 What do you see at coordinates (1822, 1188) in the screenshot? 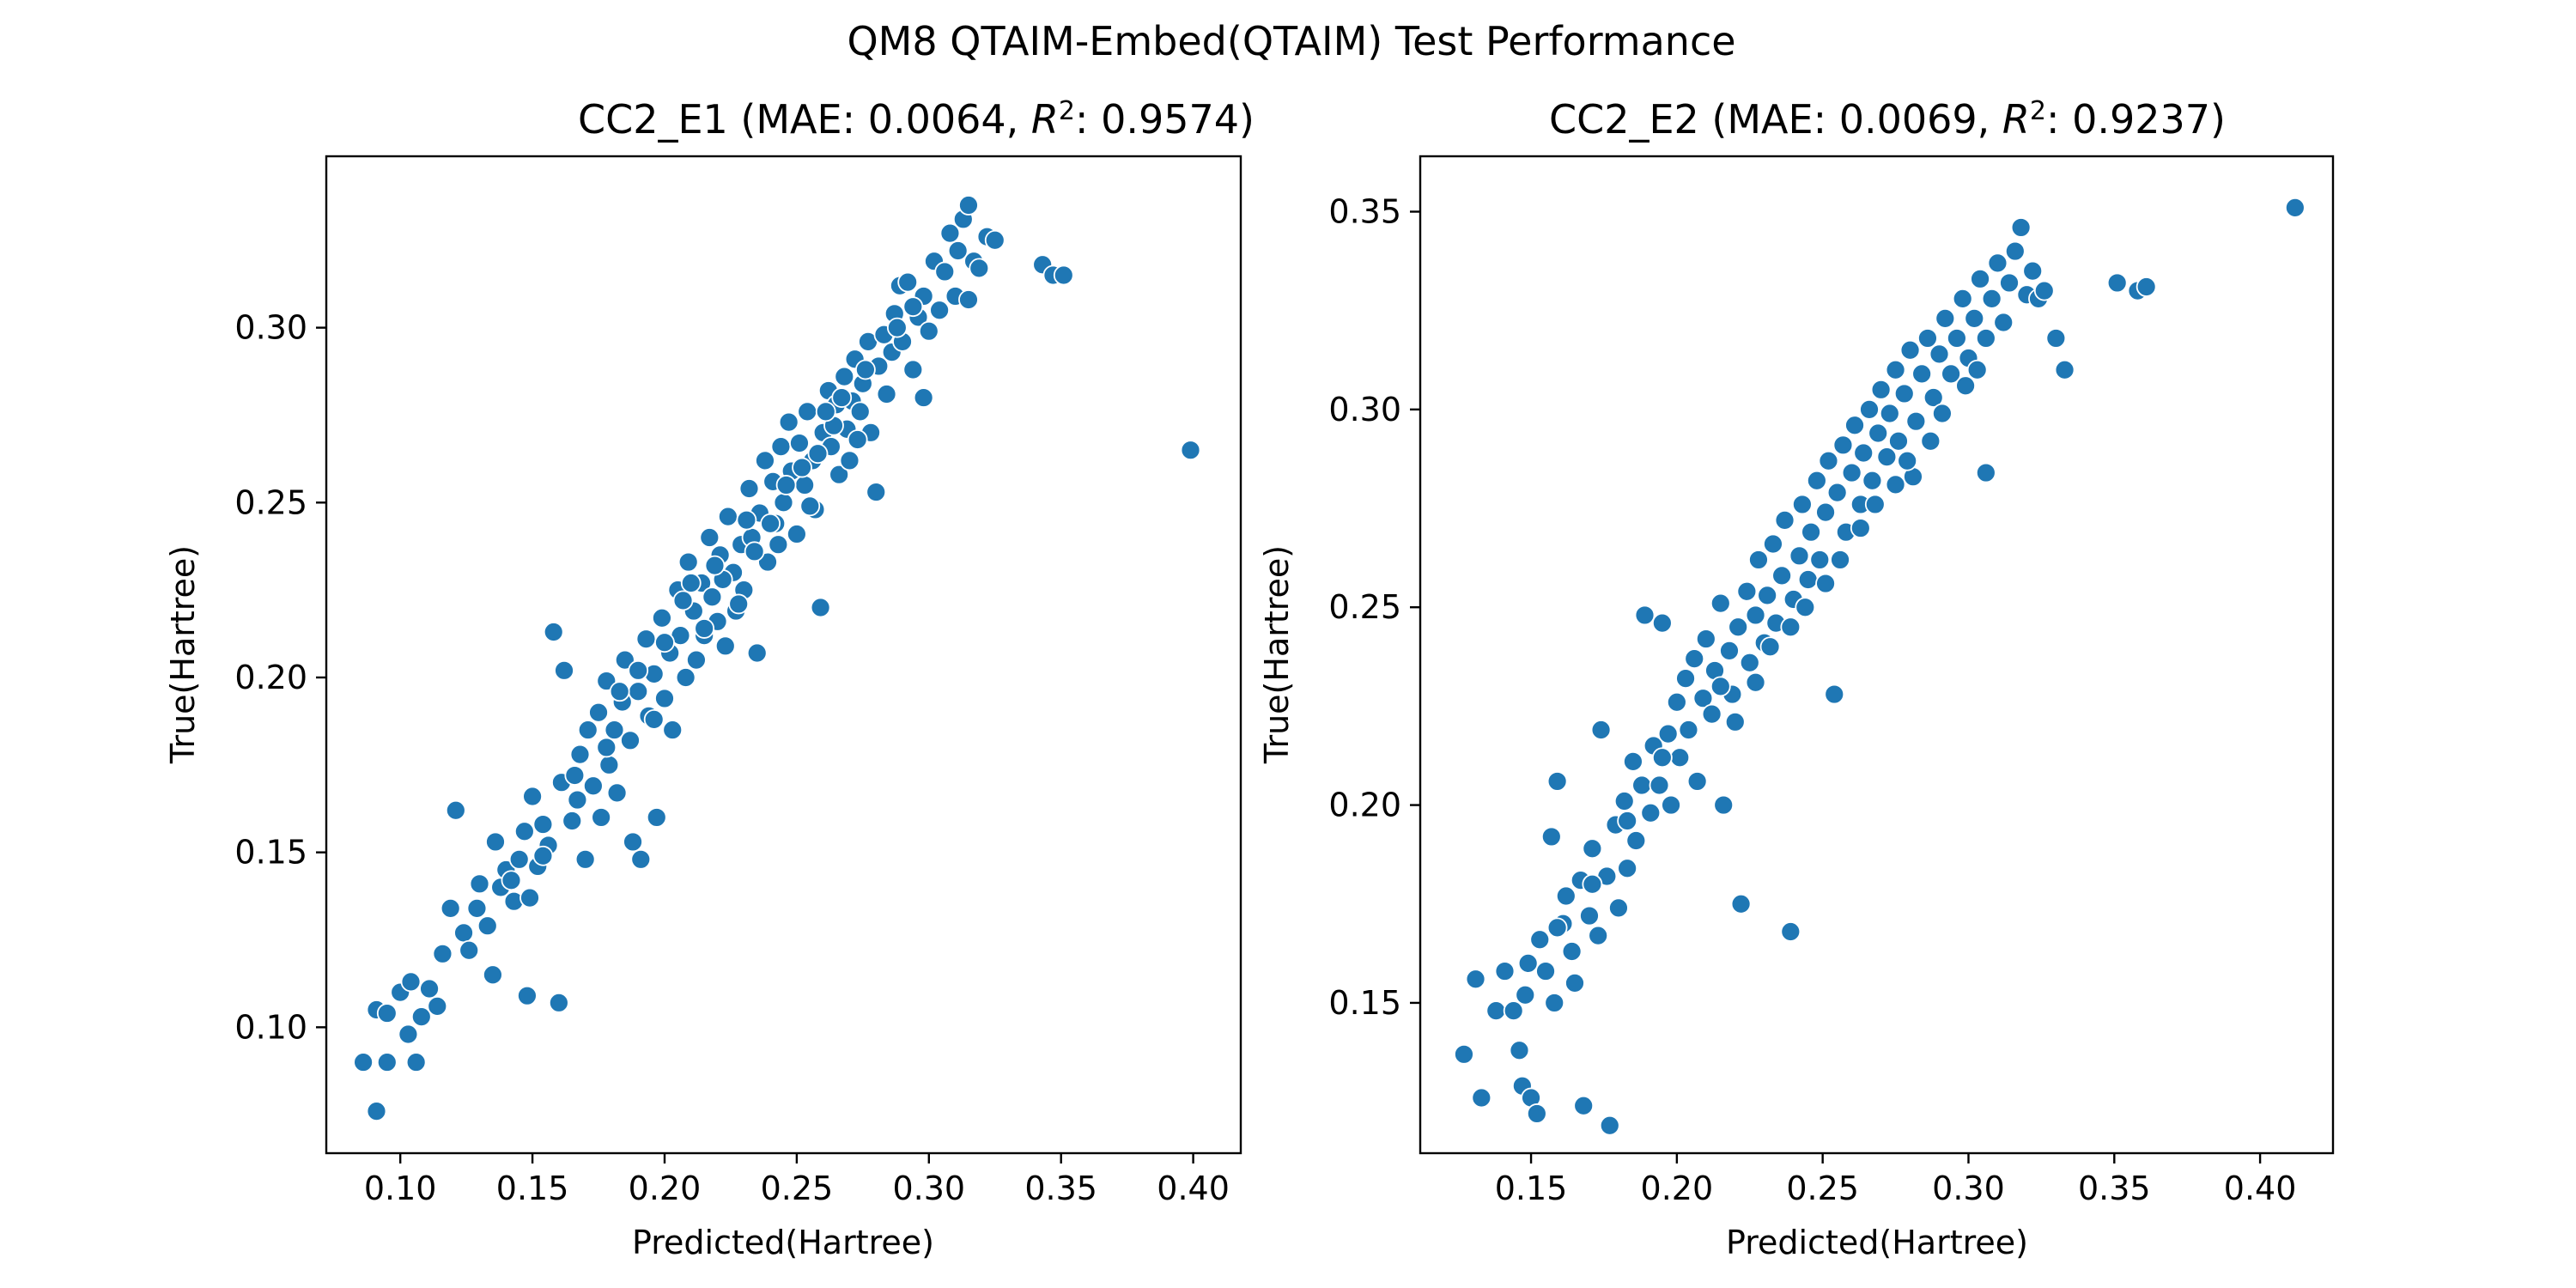
I see `x-tick-label: 0.25` at bounding box center [1822, 1188].